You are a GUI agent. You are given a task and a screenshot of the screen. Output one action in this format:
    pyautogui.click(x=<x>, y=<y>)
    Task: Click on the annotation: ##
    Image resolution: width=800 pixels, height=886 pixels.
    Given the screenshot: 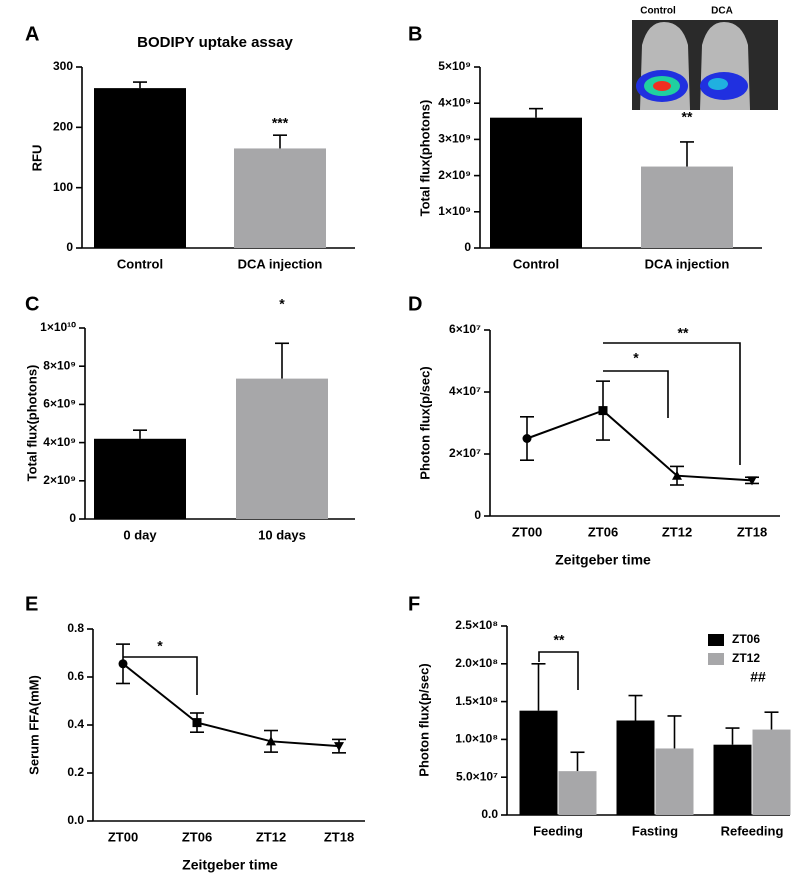 What is the action you would take?
    pyautogui.click(x=758, y=677)
    